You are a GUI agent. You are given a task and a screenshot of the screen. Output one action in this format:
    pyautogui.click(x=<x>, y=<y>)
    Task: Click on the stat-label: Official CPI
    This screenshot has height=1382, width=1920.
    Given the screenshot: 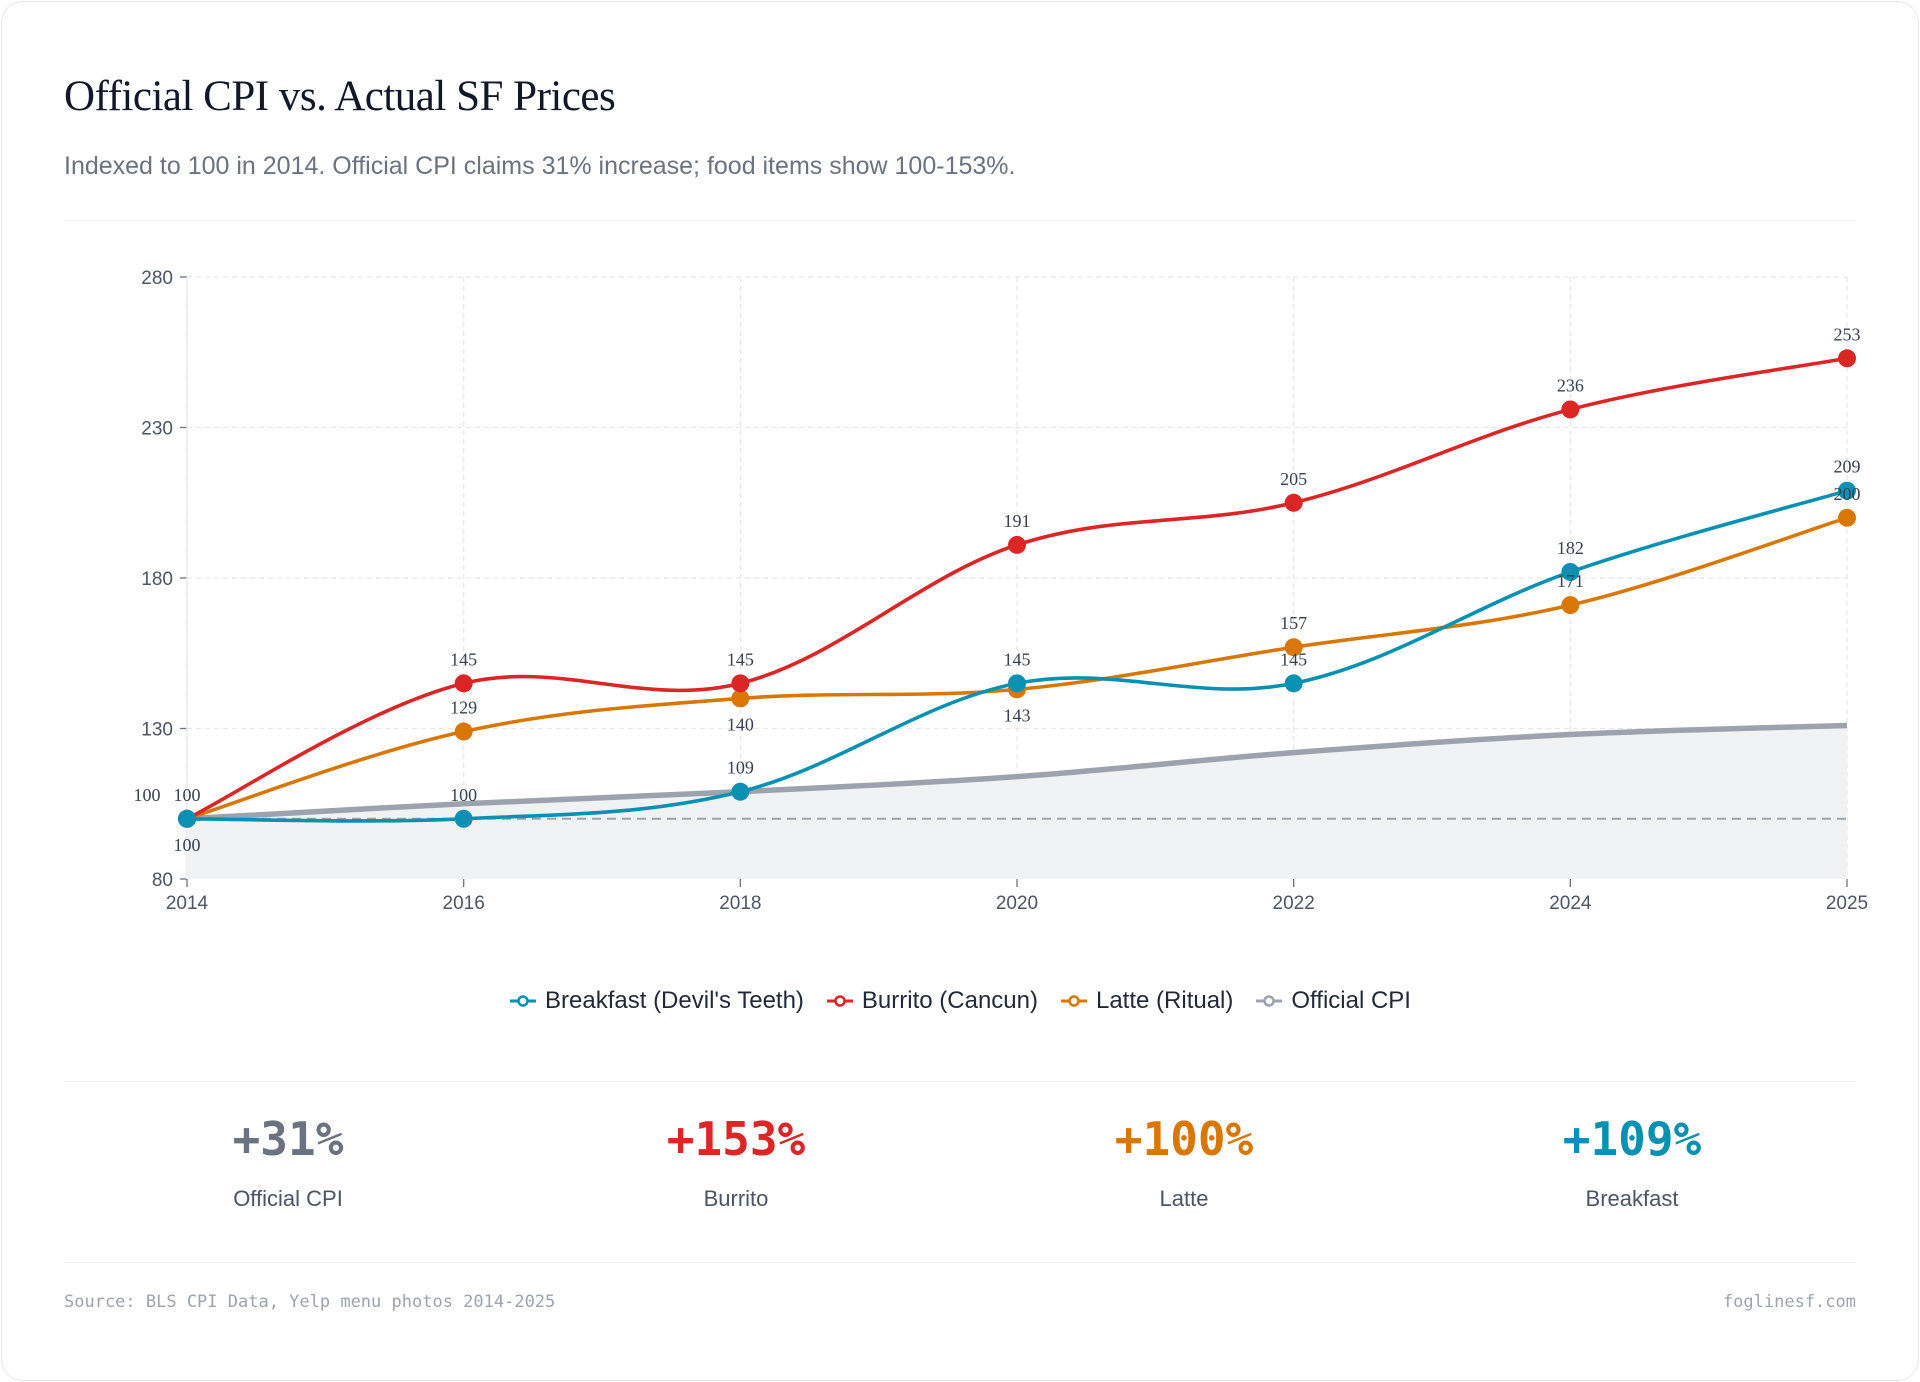 What is the action you would take?
    pyautogui.click(x=288, y=1198)
    